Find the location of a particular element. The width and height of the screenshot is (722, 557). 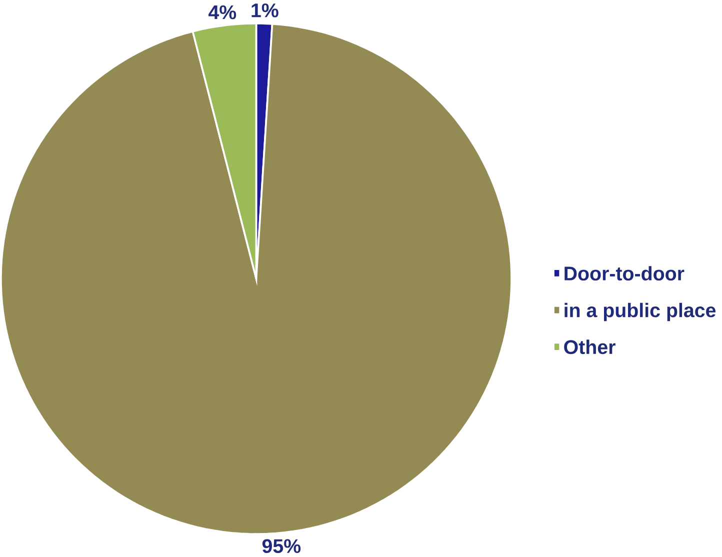

legend-label: Door-to-door is located at coordinates (624, 273).